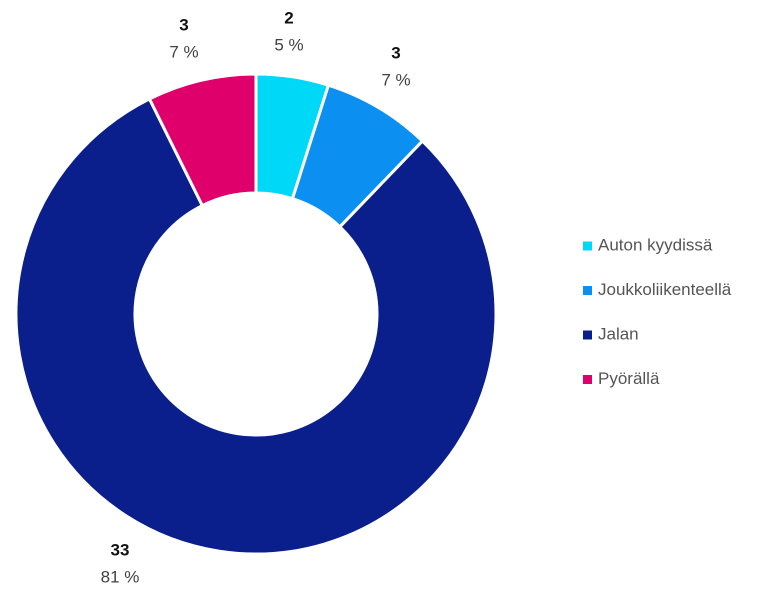  What do you see at coordinates (665, 289) in the screenshot?
I see `legend-label: Joukkoliikenteellä` at bounding box center [665, 289].